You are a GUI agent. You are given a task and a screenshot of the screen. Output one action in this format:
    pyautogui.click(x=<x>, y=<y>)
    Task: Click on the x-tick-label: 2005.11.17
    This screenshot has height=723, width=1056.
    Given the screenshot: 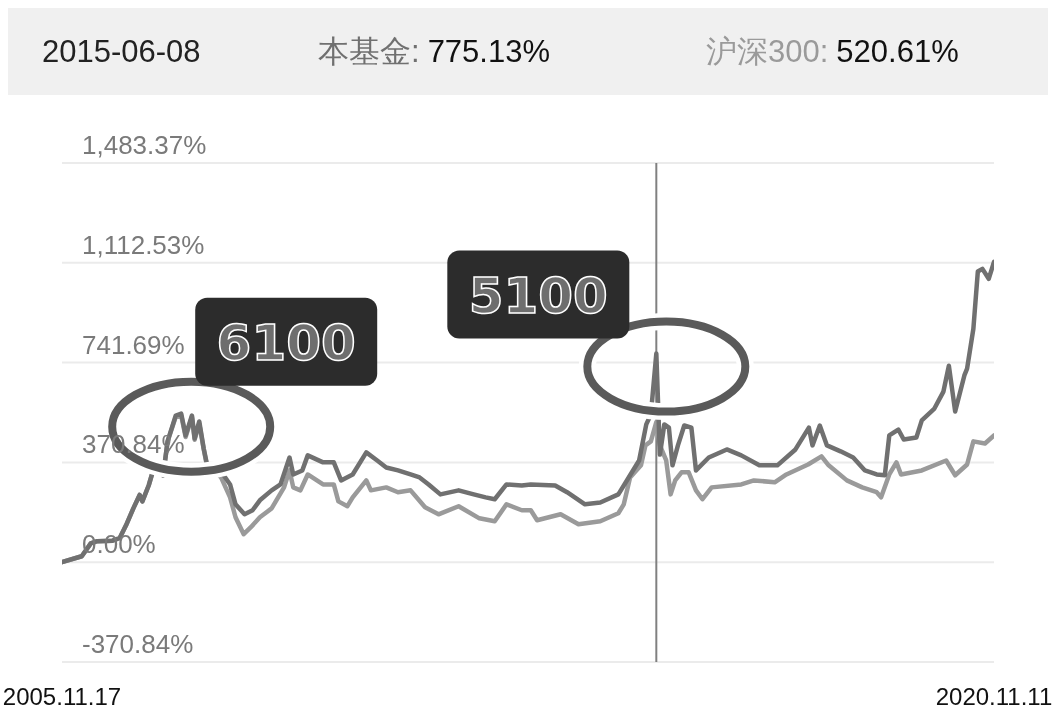 What is the action you would take?
    pyautogui.click(x=62, y=696)
    